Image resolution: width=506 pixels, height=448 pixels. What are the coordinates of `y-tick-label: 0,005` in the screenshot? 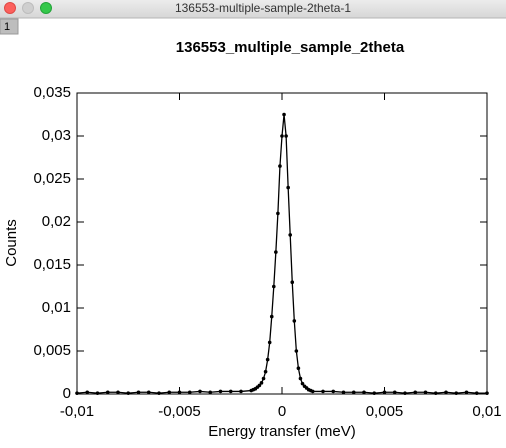 It's located at (52, 350).